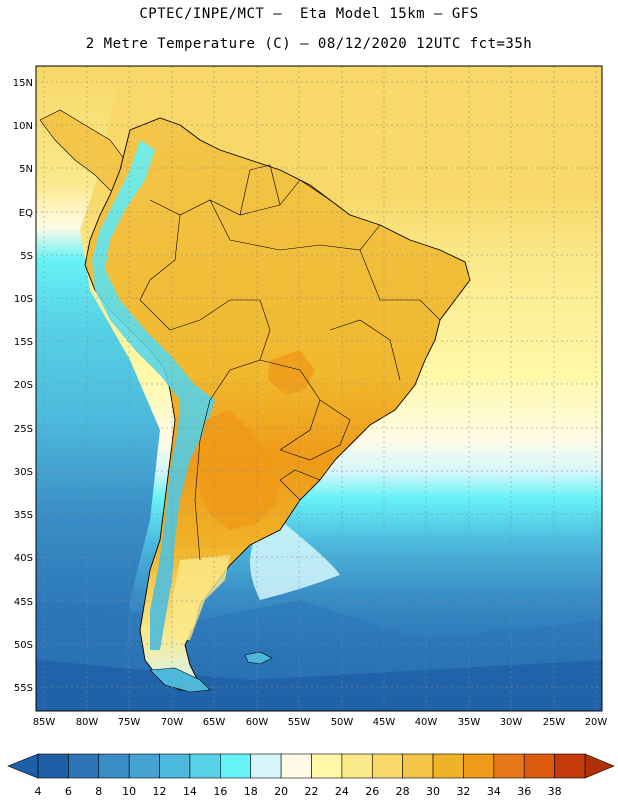 Image resolution: width=618 pixels, height=800 pixels. I want to click on colorbar-tick-label: 30, so click(433, 791).